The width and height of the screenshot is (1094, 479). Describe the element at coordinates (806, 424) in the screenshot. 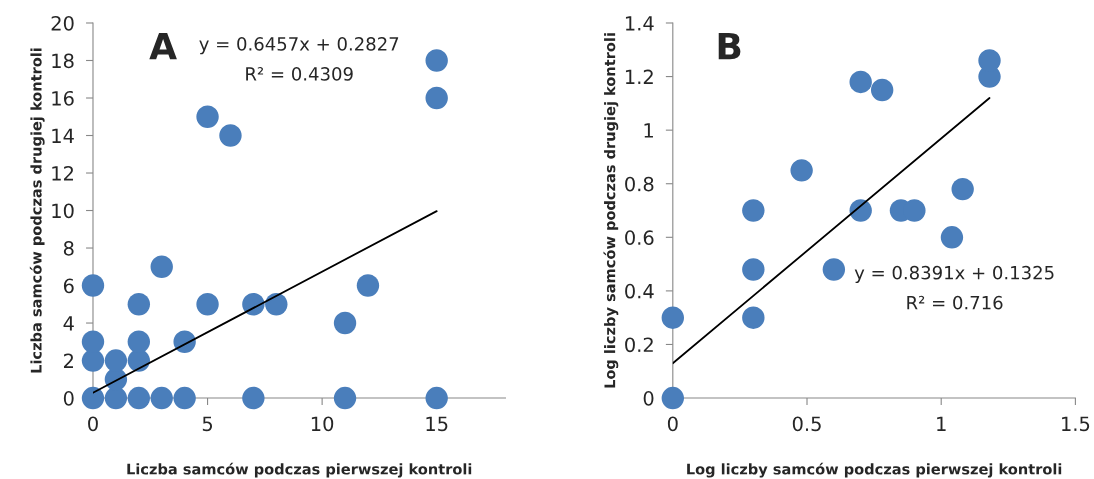

I see `x-tick-label: 0.5` at that location.